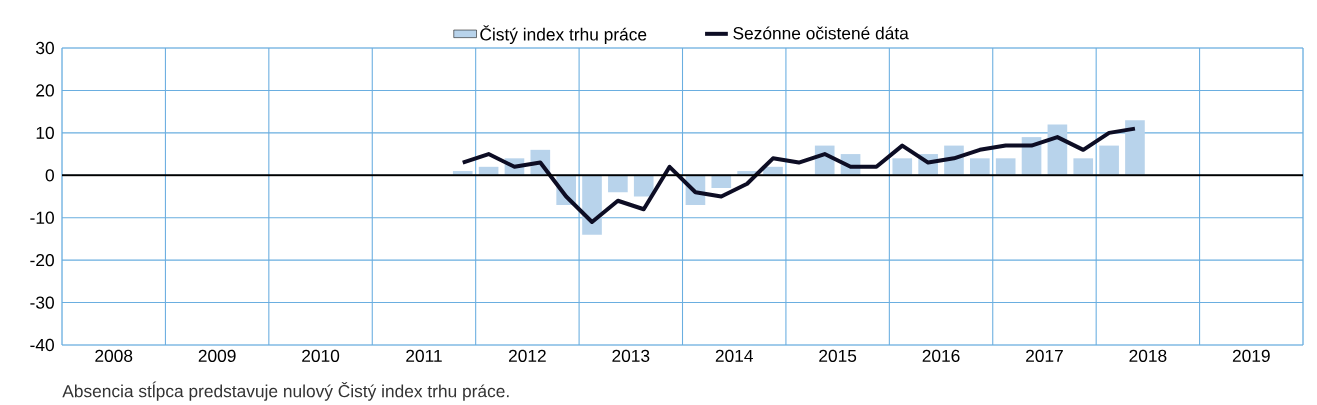  I want to click on x-tick-label: 2011, so click(424, 355).